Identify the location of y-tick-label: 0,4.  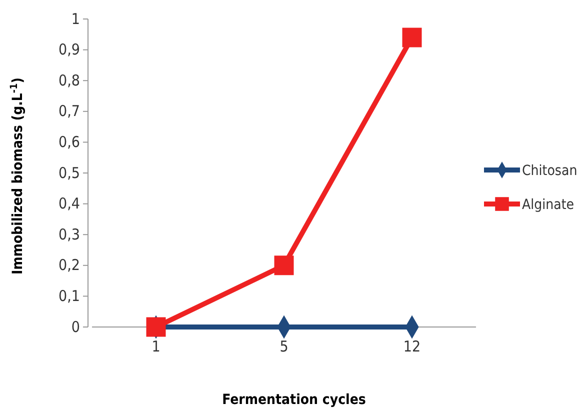
(69, 203).